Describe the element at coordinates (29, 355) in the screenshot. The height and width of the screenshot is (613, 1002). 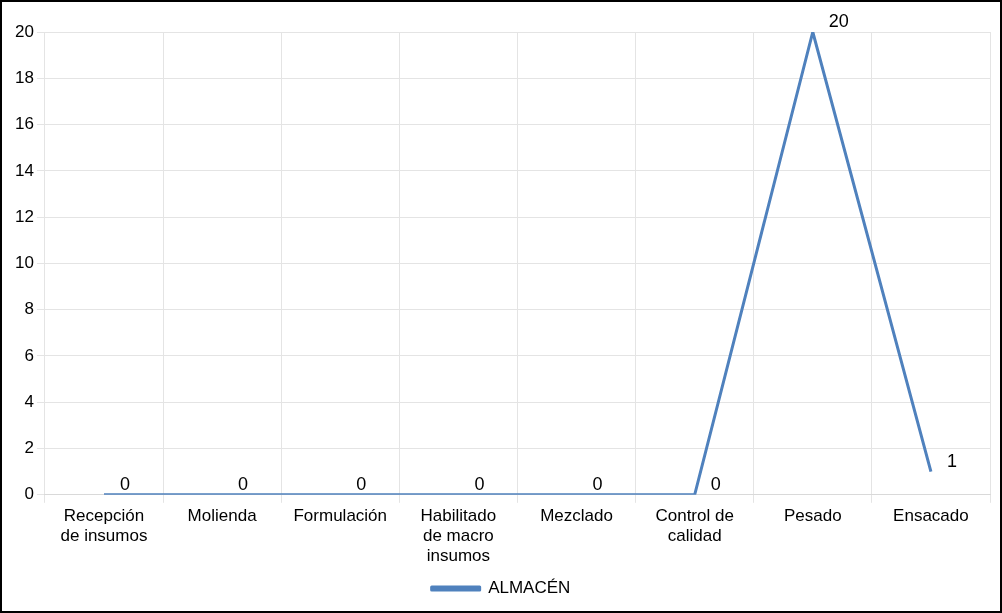
I see `y-tick-label: 6` at that location.